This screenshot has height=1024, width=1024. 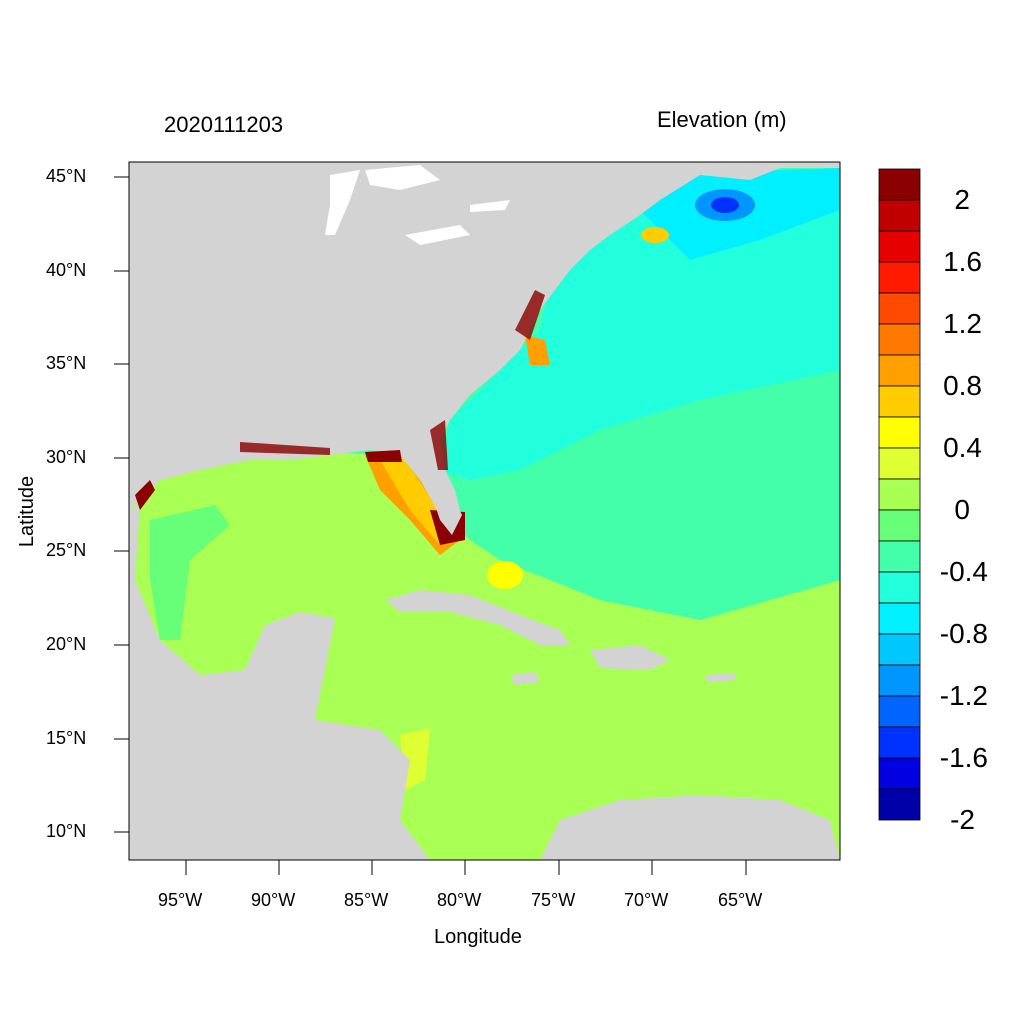 I want to click on colorbar-label: 2, so click(x=962, y=199).